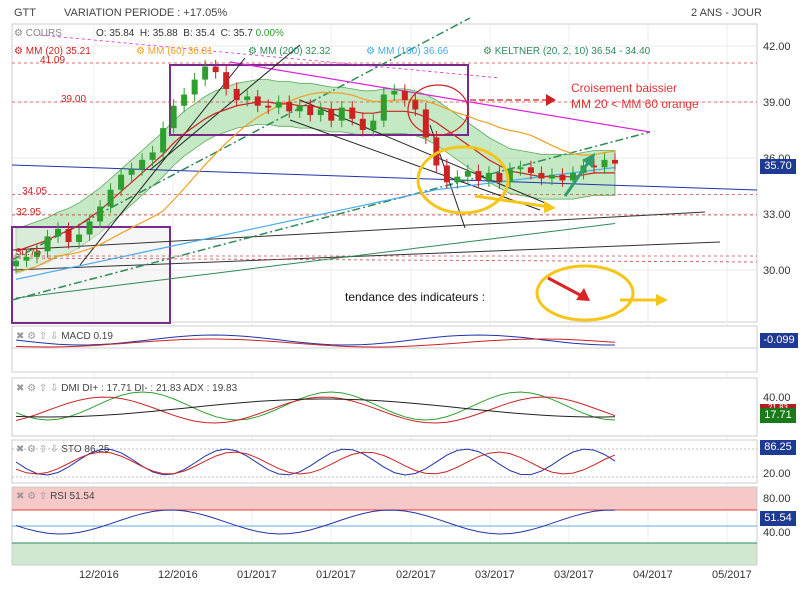 The image size is (809, 590). What do you see at coordinates (415, 297) in the screenshot?
I see `annotation-tendance: tendance des indicateurs :` at bounding box center [415, 297].